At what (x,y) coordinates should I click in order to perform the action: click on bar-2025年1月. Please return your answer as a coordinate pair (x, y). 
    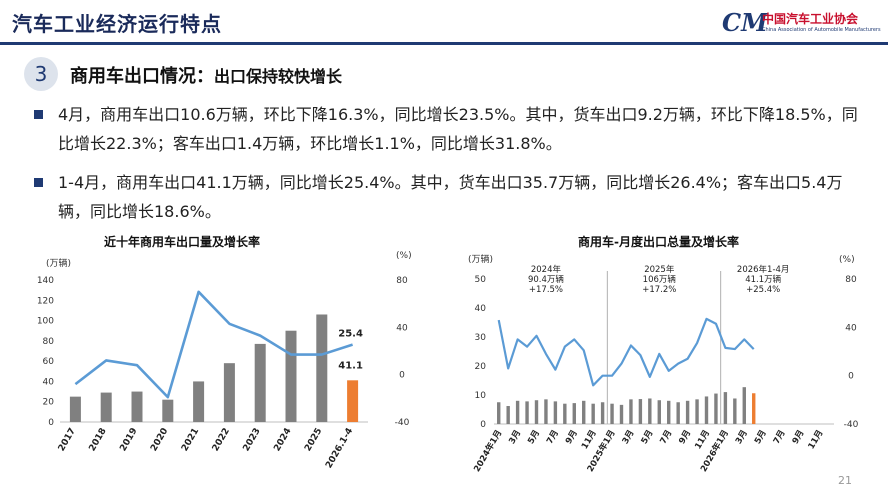
    Looking at the image, I should click on (612, 413).